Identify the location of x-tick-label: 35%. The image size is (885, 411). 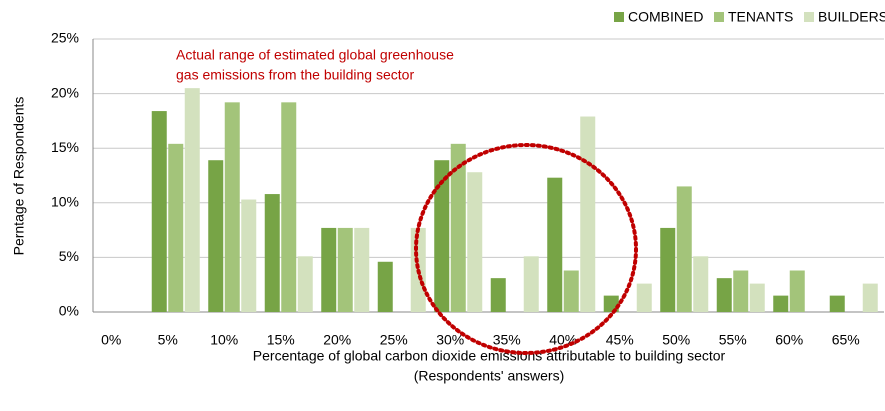
(507, 340).